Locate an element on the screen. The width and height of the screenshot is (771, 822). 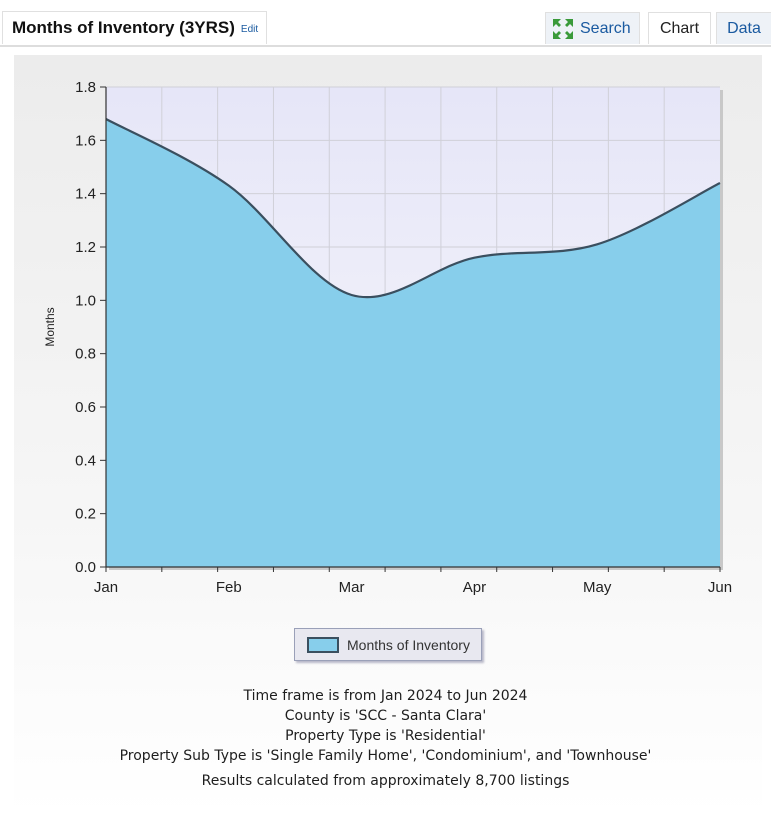
tab-chart: Chart is located at coordinates (679, 28).